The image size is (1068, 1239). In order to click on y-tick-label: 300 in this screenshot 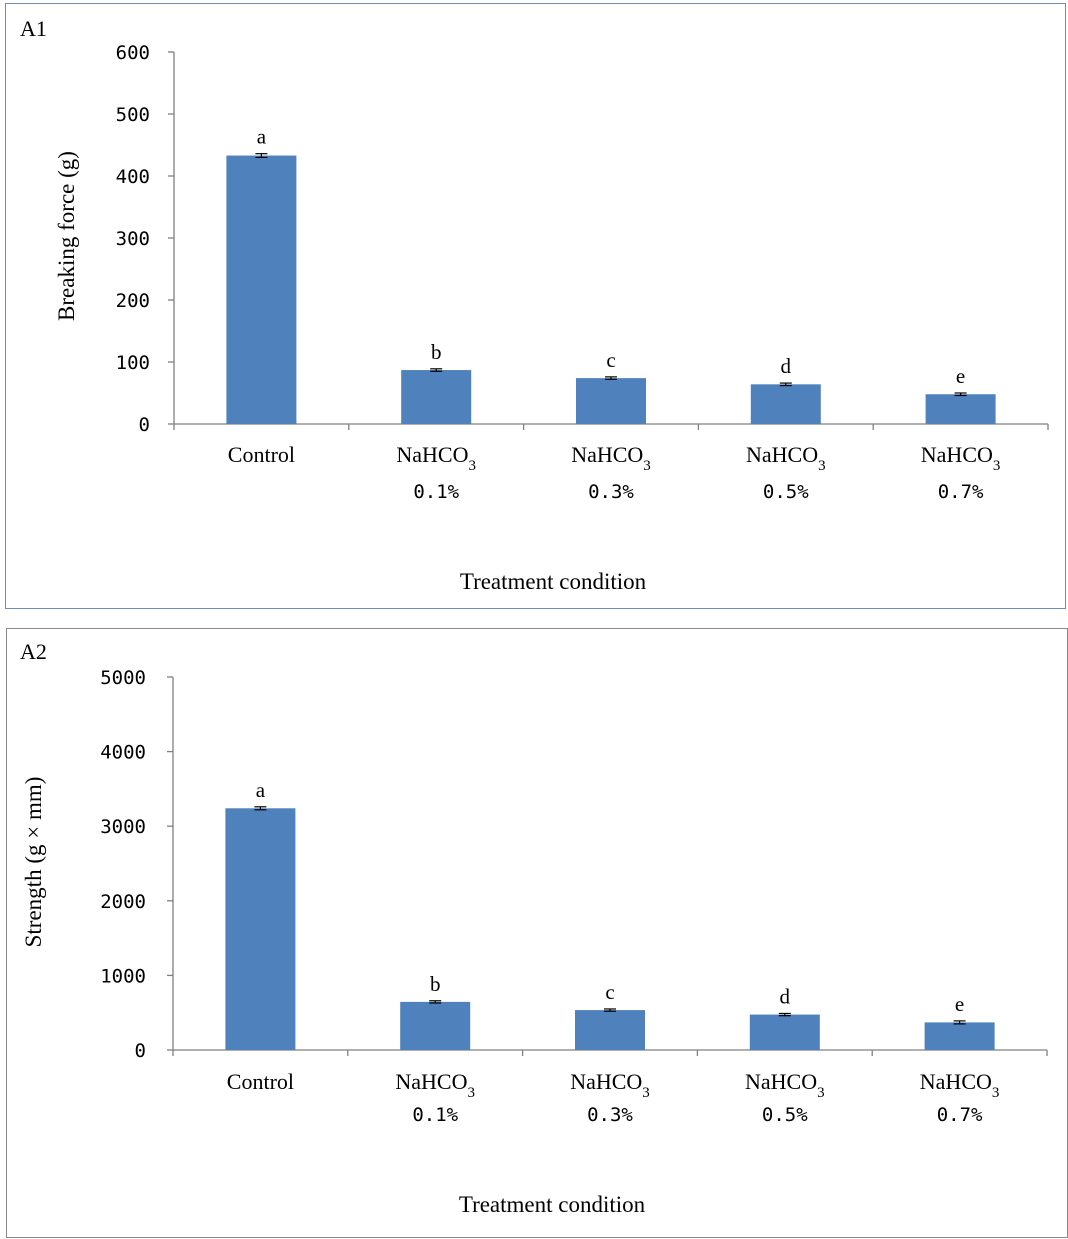, I will do `click(133, 239)`.